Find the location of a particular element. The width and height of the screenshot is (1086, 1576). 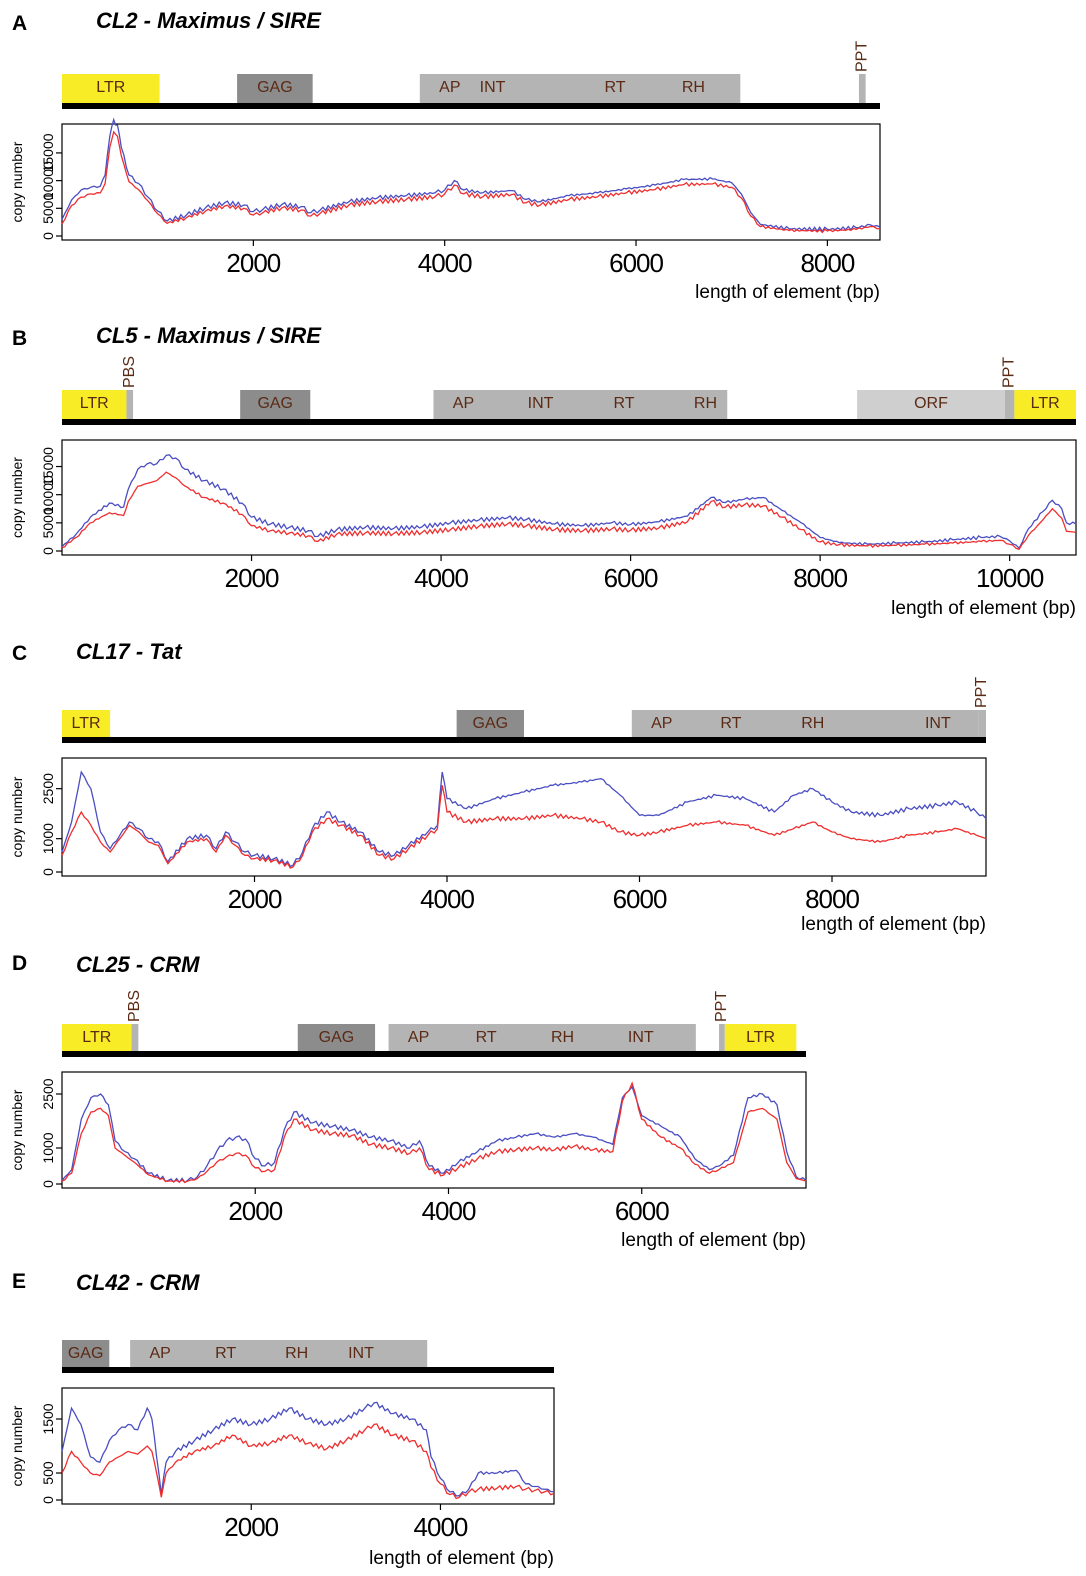

element-map: GAG AP RT RH INT is located at coordinates (308, 1356).